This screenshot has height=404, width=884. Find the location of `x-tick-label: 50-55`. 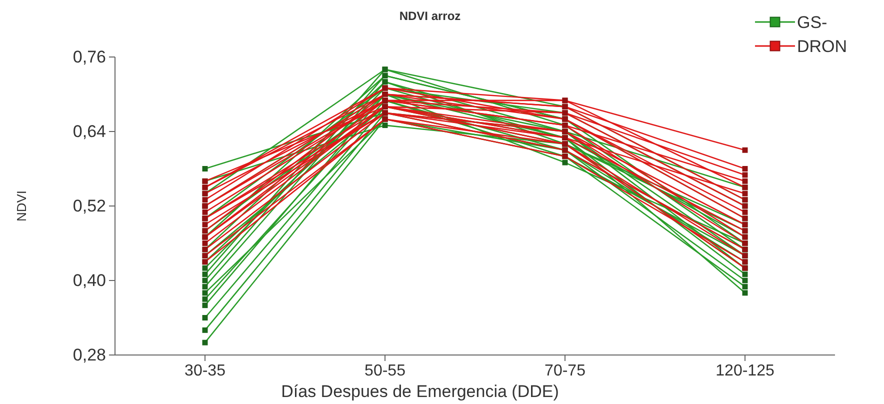

x-tick-label: 50-55 is located at coordinates (385, 371).